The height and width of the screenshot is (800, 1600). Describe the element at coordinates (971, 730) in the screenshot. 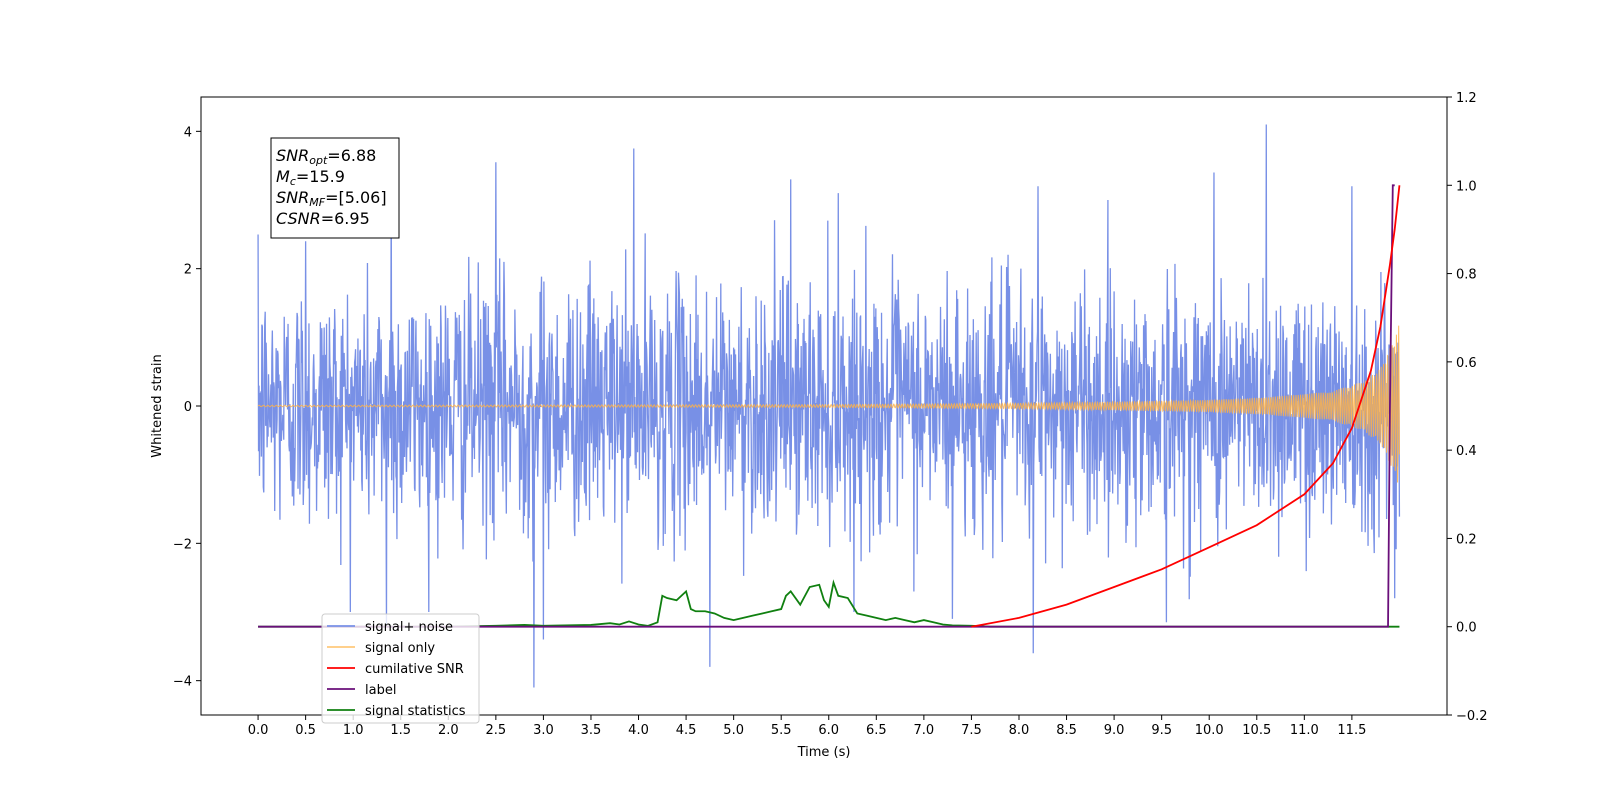

I see `x-tick-label: 7.5` at that location.